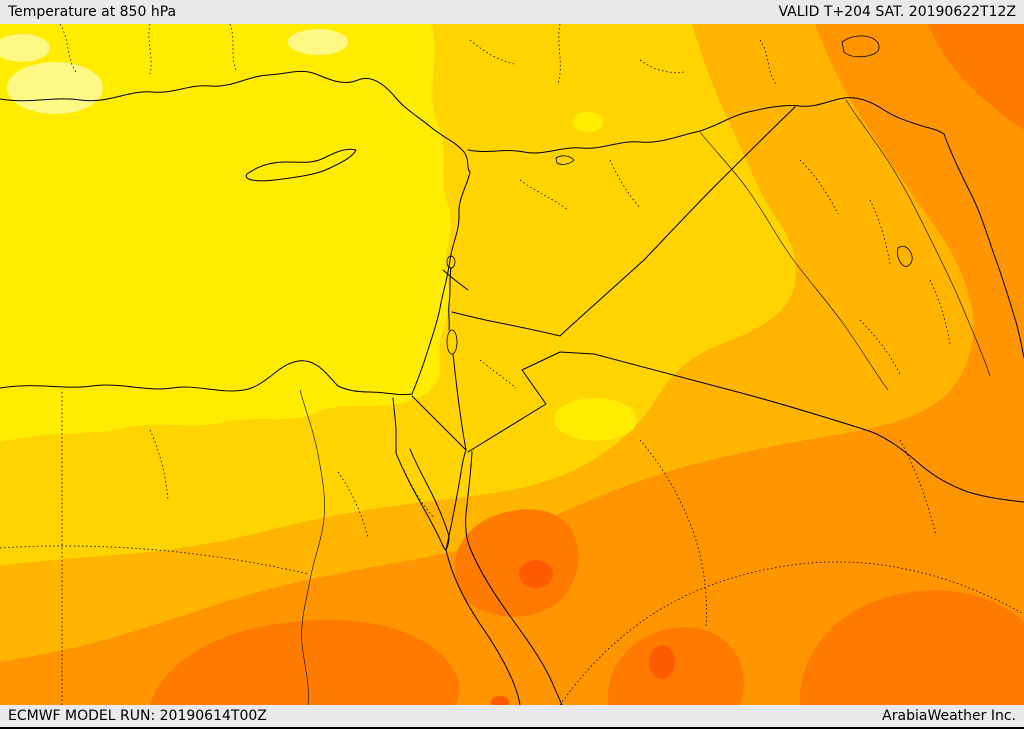 Image resolution: width=1024 pixels, height=729 pixels. Describe the element at coordinates (137, 716) in the screenshot. I see `model-run-label: ECMWF MODEL RUN: 20190614T00Z` at that location.